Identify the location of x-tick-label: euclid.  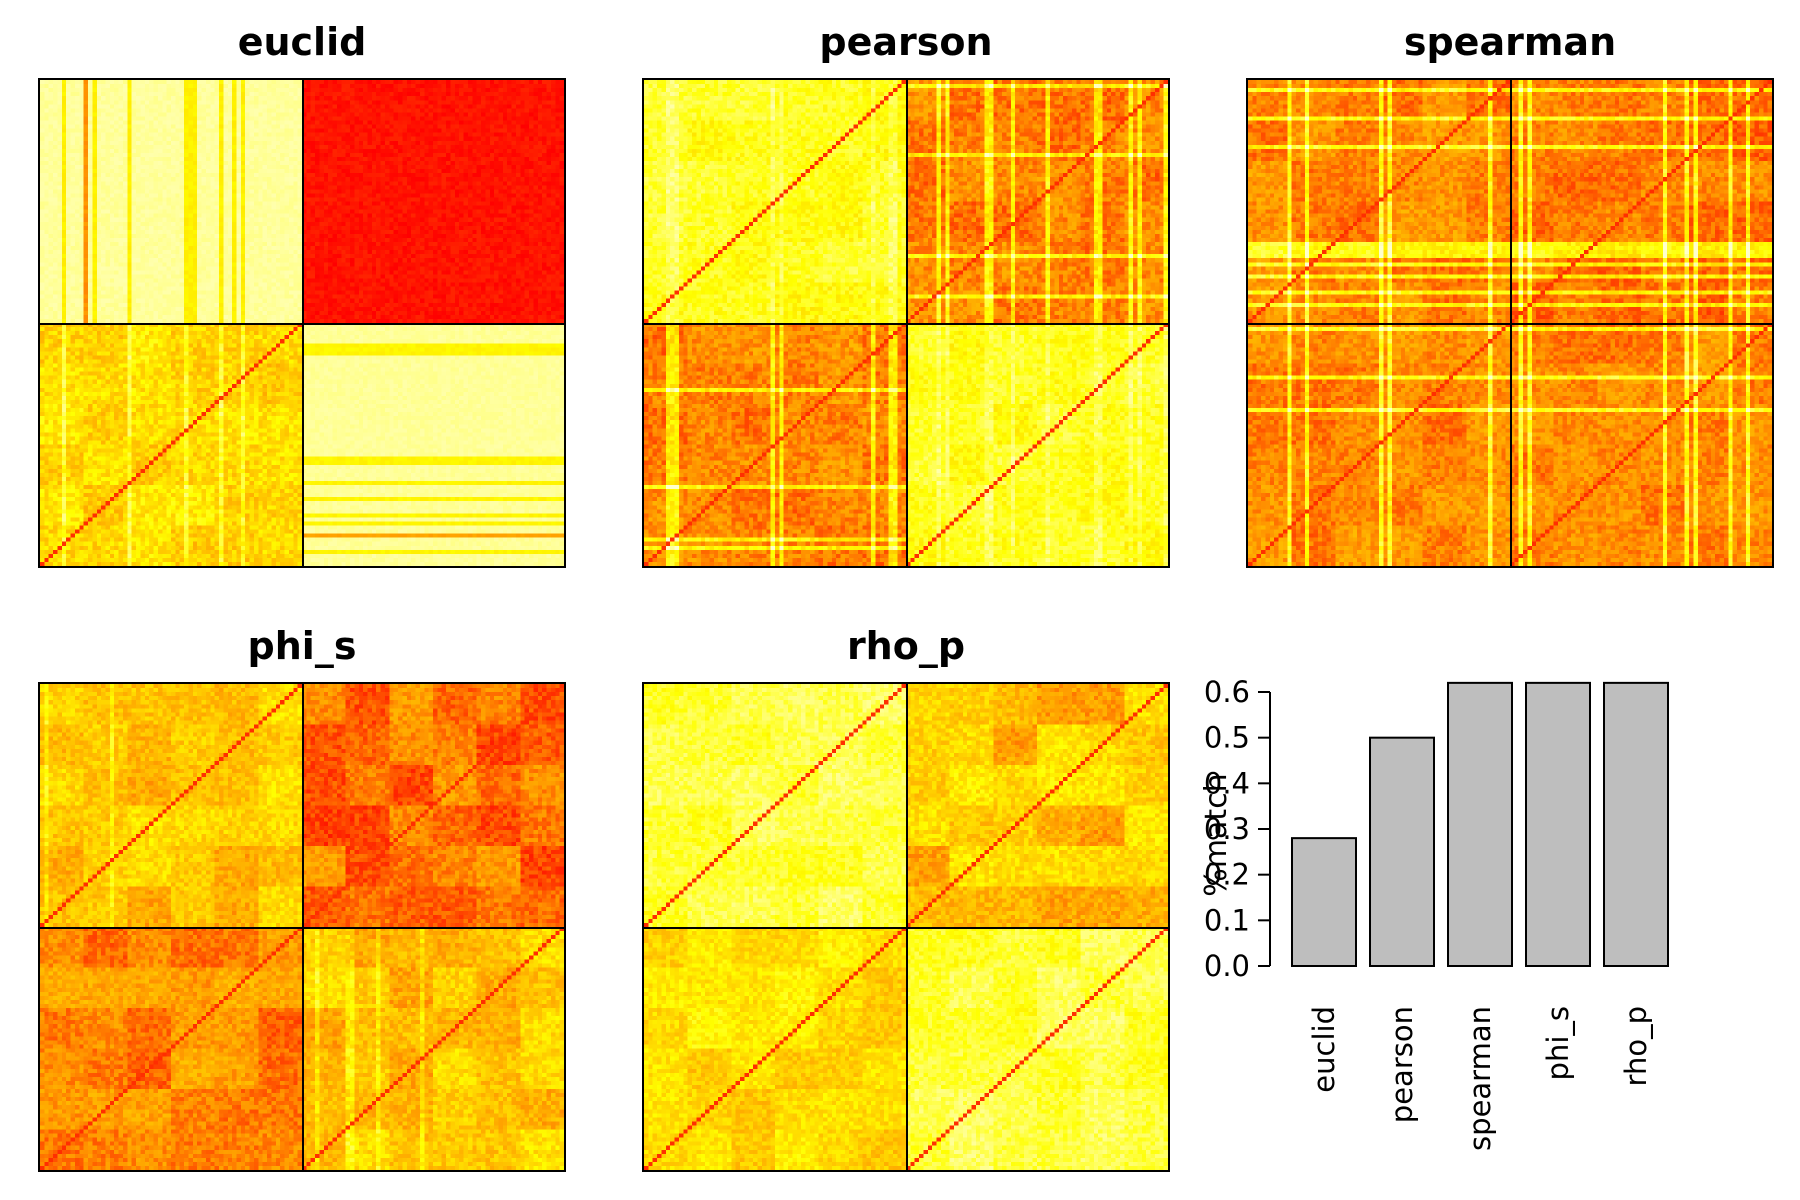
(1324, 1049).